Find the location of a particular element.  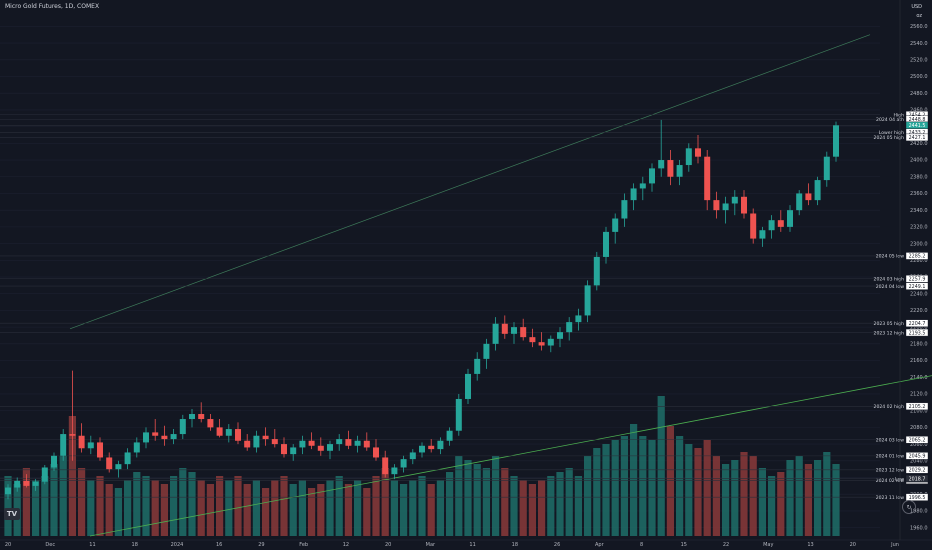

unit-label: oz is located at coordinates (919, 16).